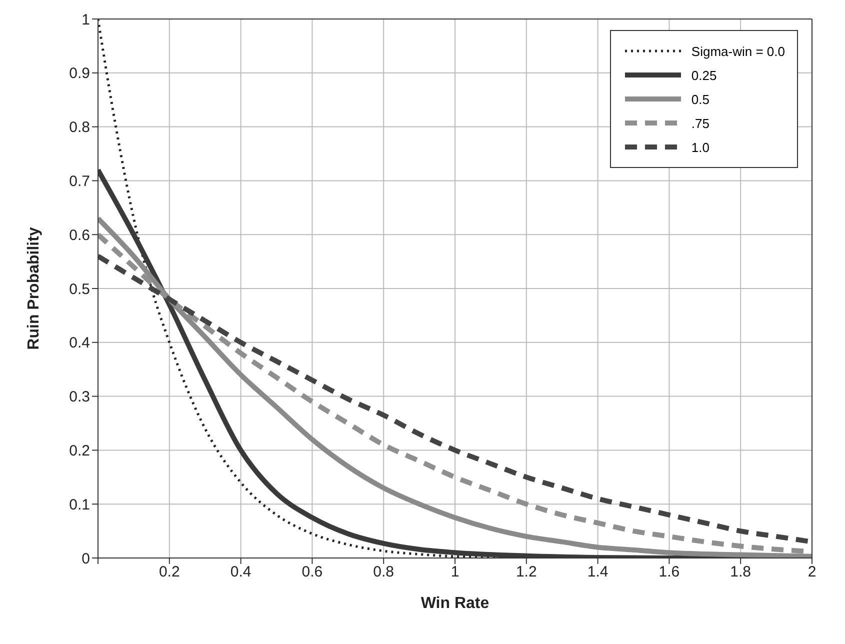  Describe the element at coordinates (700, 147) in the screenshot. I see `legend-label: 1.0` at that location.